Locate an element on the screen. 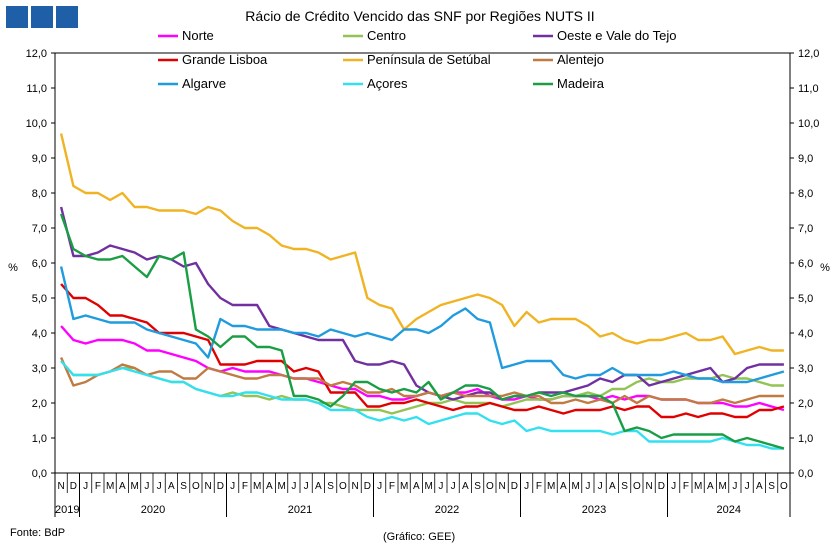 This screenshot has height=551, width=839. y-tick-label-right: 0,0 is located at coordinates (805, 474).